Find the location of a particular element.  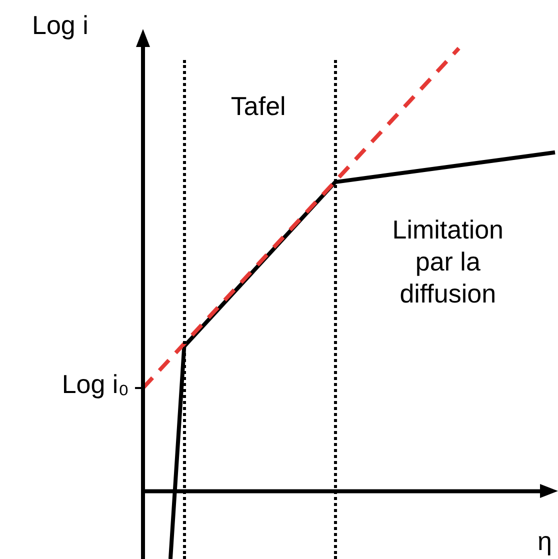

x-axis-title: η is located at coordinates (545, 541).